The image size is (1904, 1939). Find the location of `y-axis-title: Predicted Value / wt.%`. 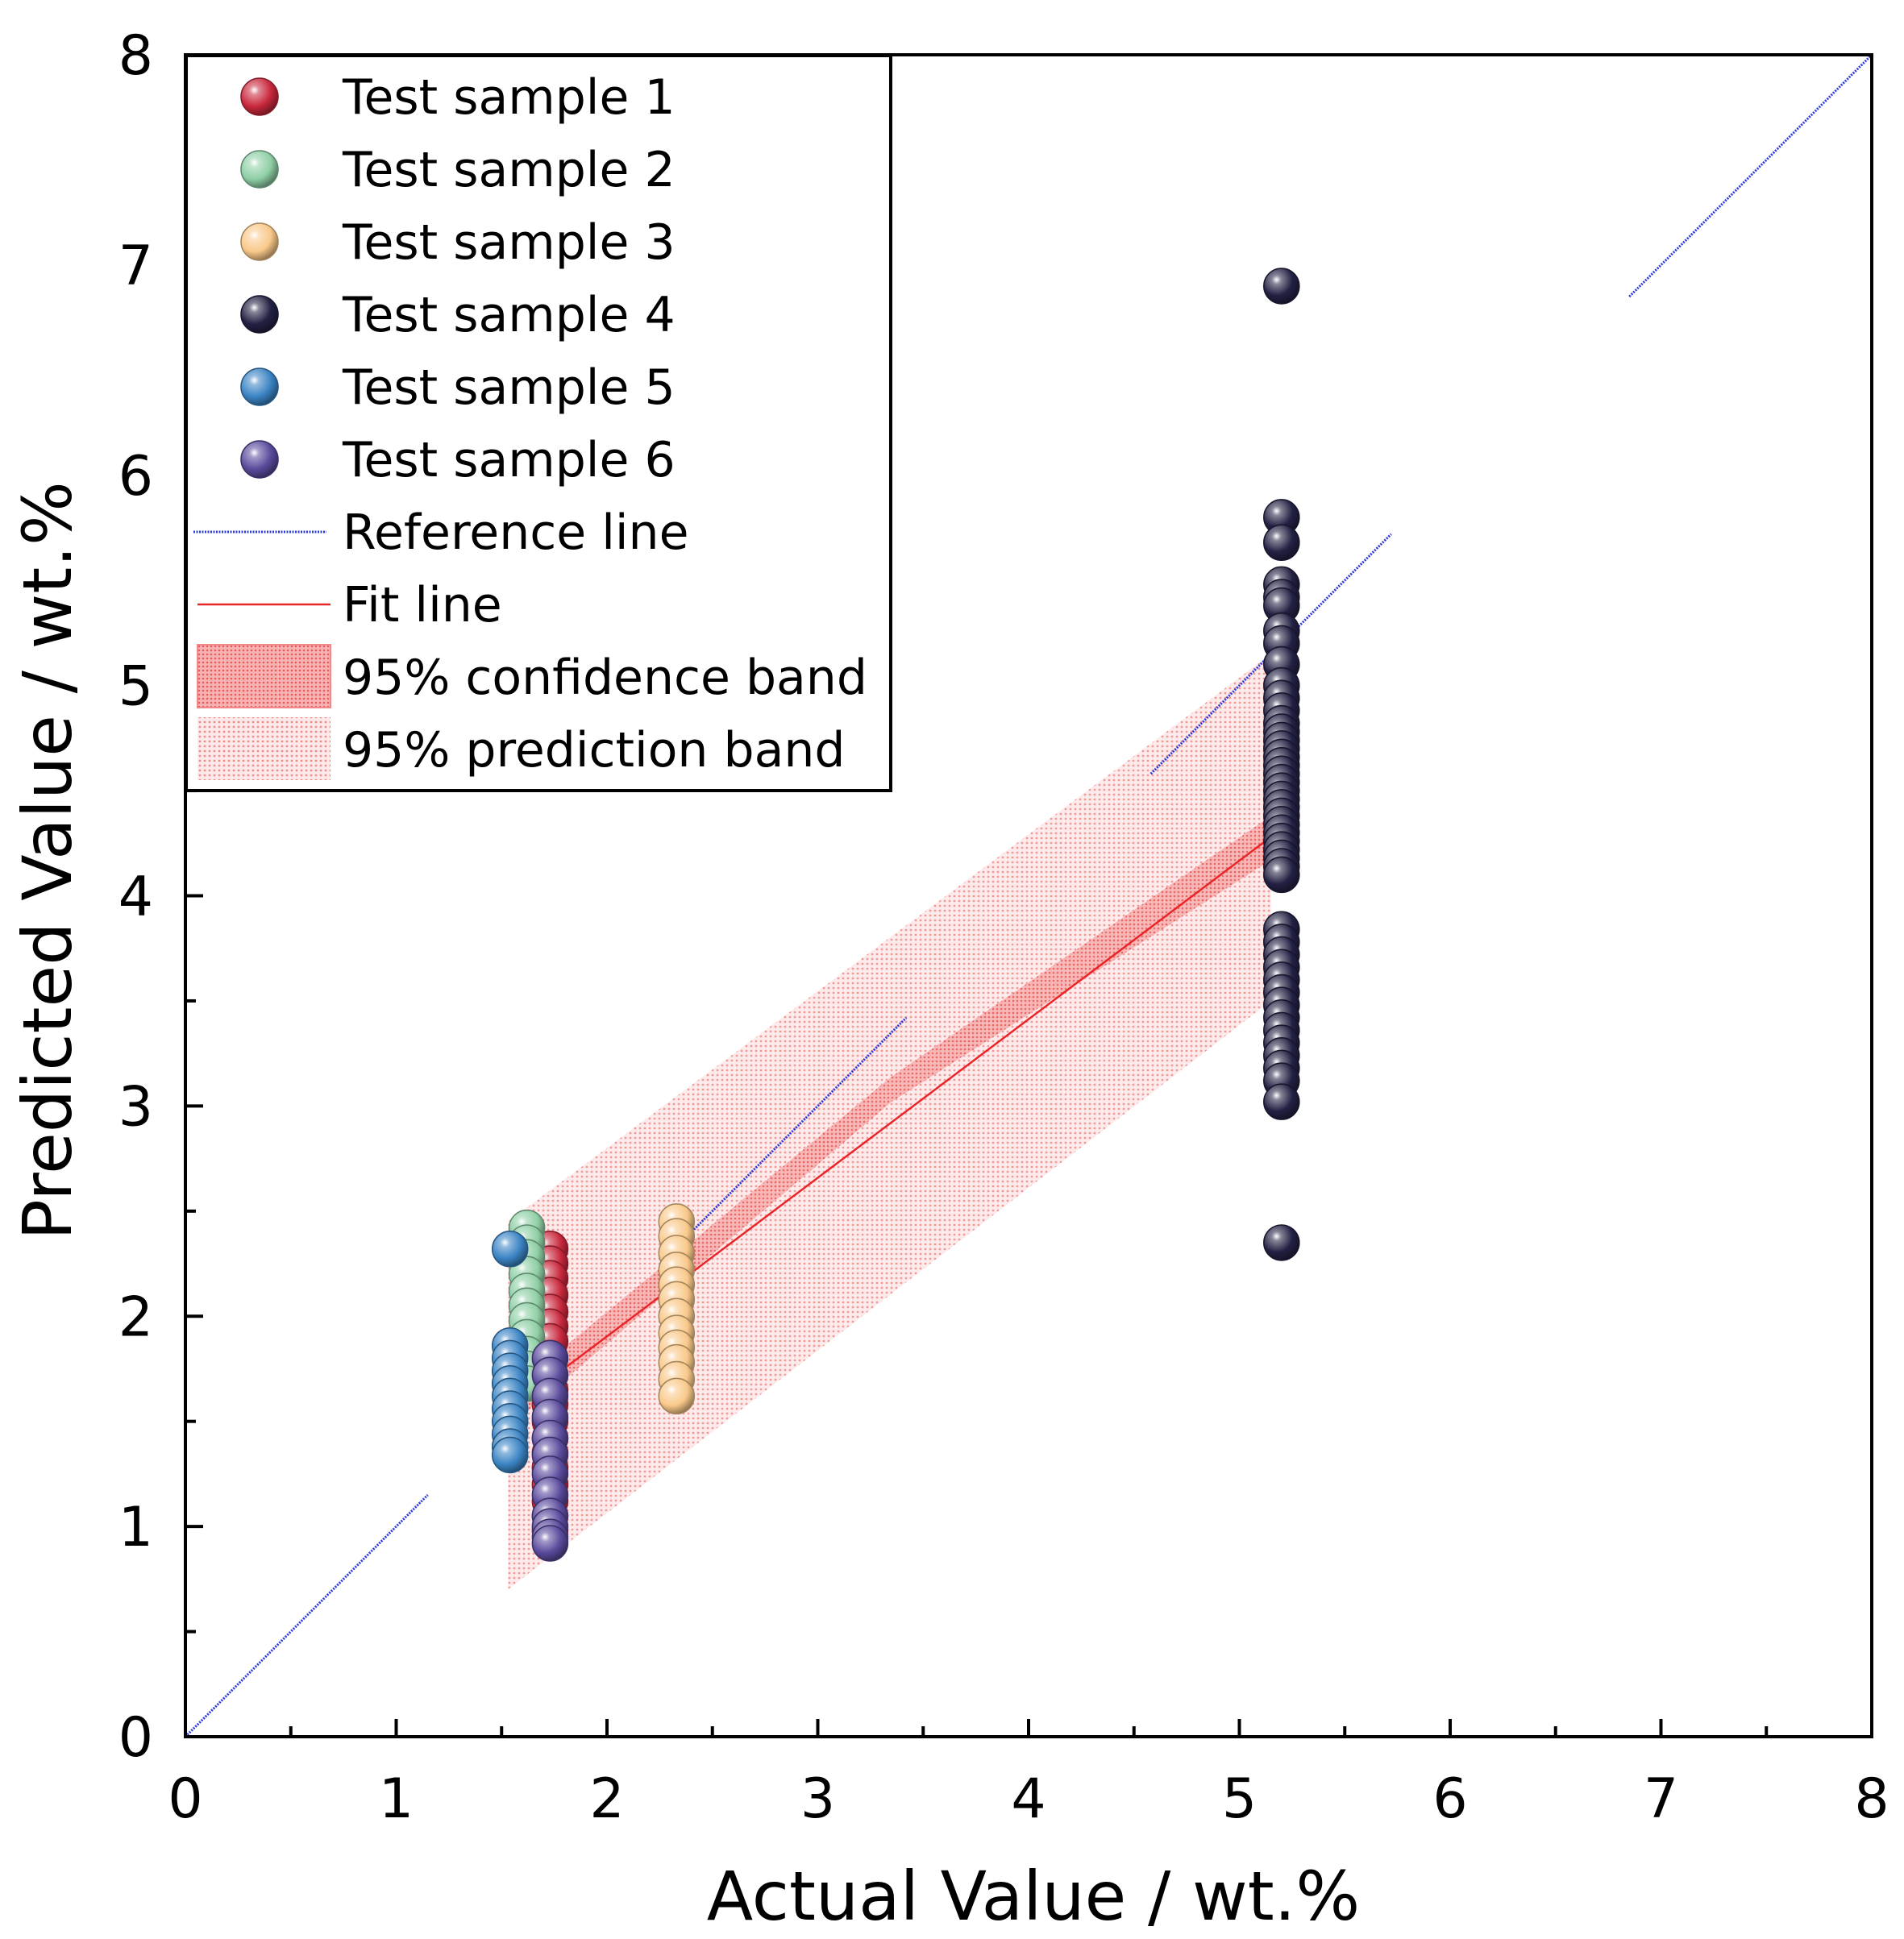

y-axis-title: Predicted Value / wt.% is located at coordinates (47, 860).